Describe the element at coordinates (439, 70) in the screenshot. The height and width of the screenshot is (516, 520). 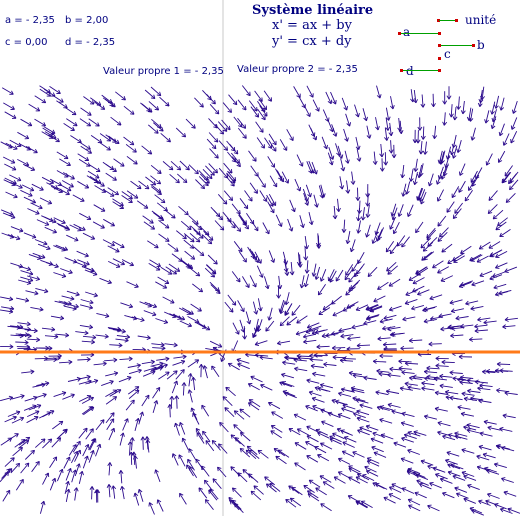
I see `slider-d-origin` at that location.